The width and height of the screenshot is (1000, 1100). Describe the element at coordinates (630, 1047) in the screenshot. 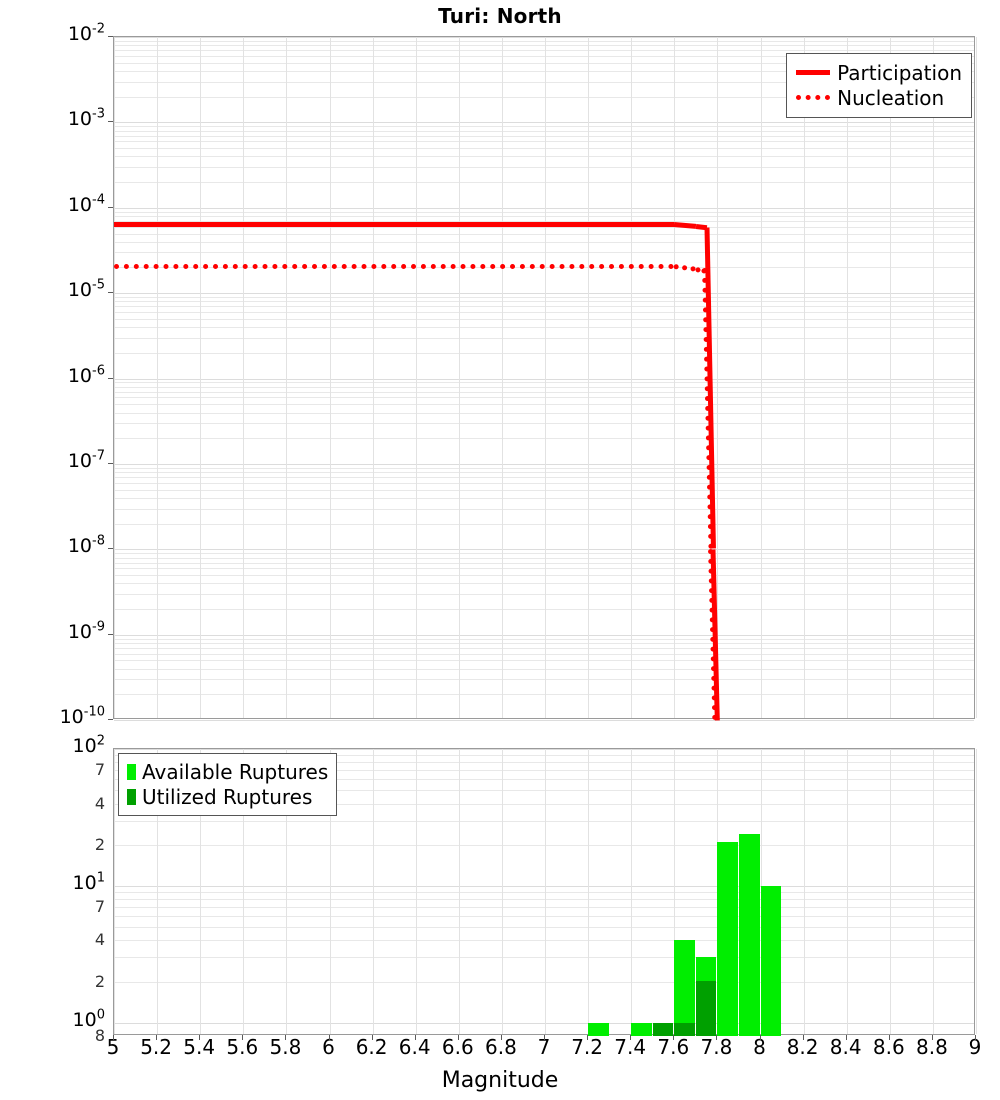

I see `x-ticklabel: 7.4` at that location.